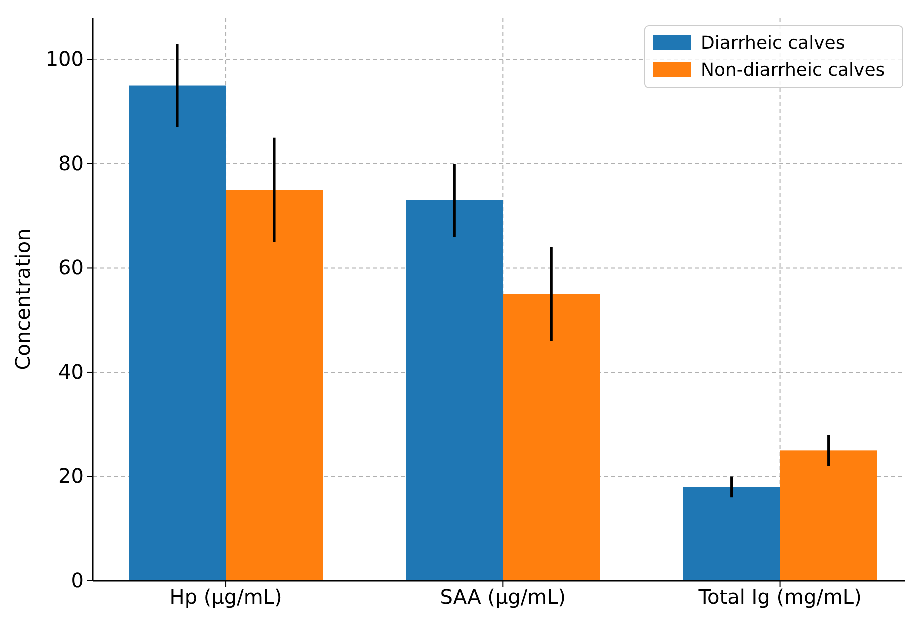  What do you see at coordinates (773, 43) in the screenshot?
I see `legend-label: Diarrheic calves` at bounding box center [773, 43].